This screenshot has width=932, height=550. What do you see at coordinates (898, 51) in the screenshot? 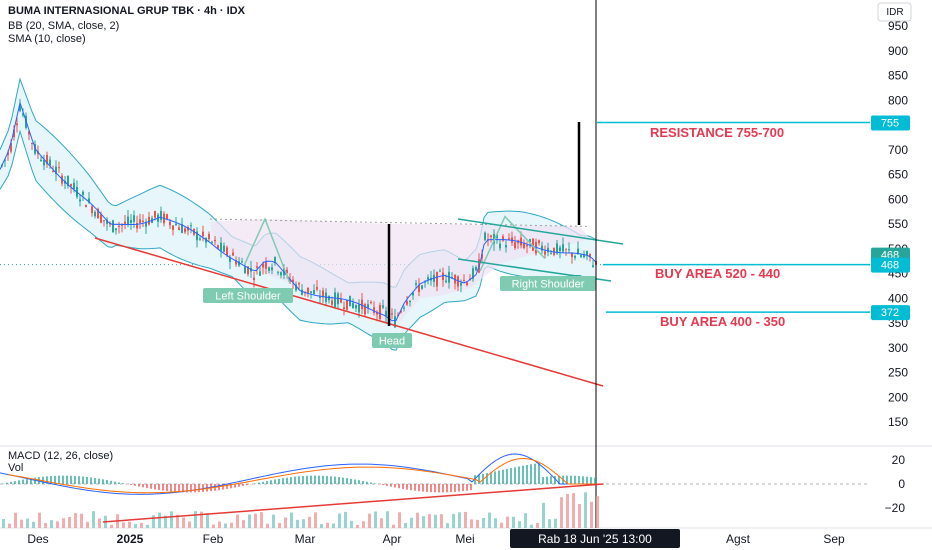
I see `price-tick-label: 900` at bounding box center [898, 51].